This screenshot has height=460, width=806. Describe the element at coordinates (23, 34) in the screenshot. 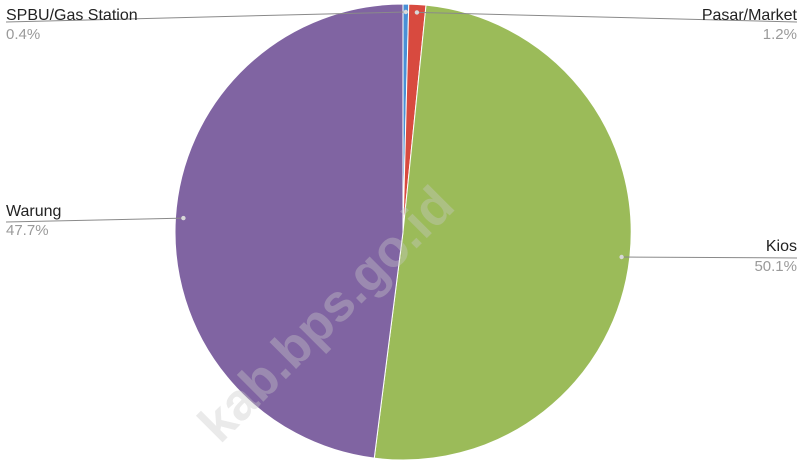

I see `slice-value-spbu: 0.4%` at that location.